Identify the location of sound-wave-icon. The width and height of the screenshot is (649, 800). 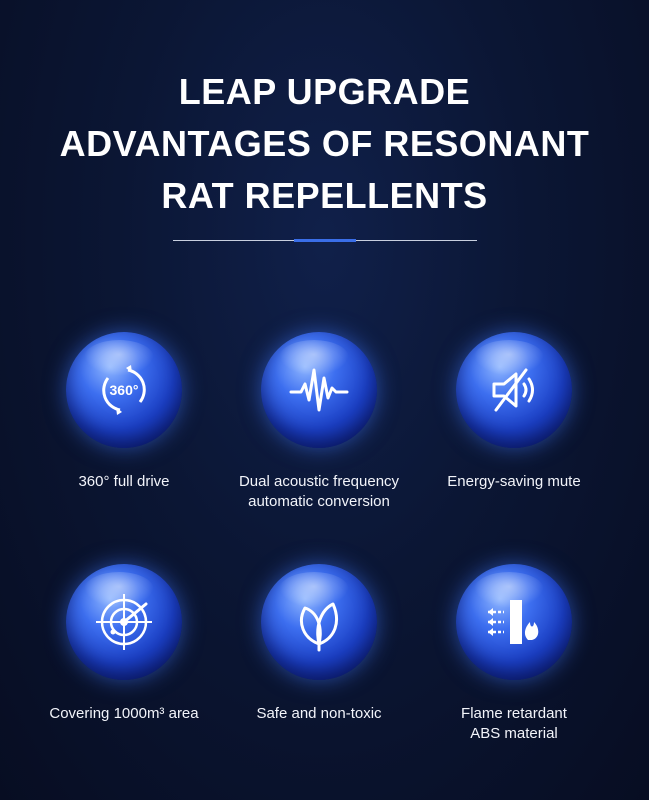
(319, 390).